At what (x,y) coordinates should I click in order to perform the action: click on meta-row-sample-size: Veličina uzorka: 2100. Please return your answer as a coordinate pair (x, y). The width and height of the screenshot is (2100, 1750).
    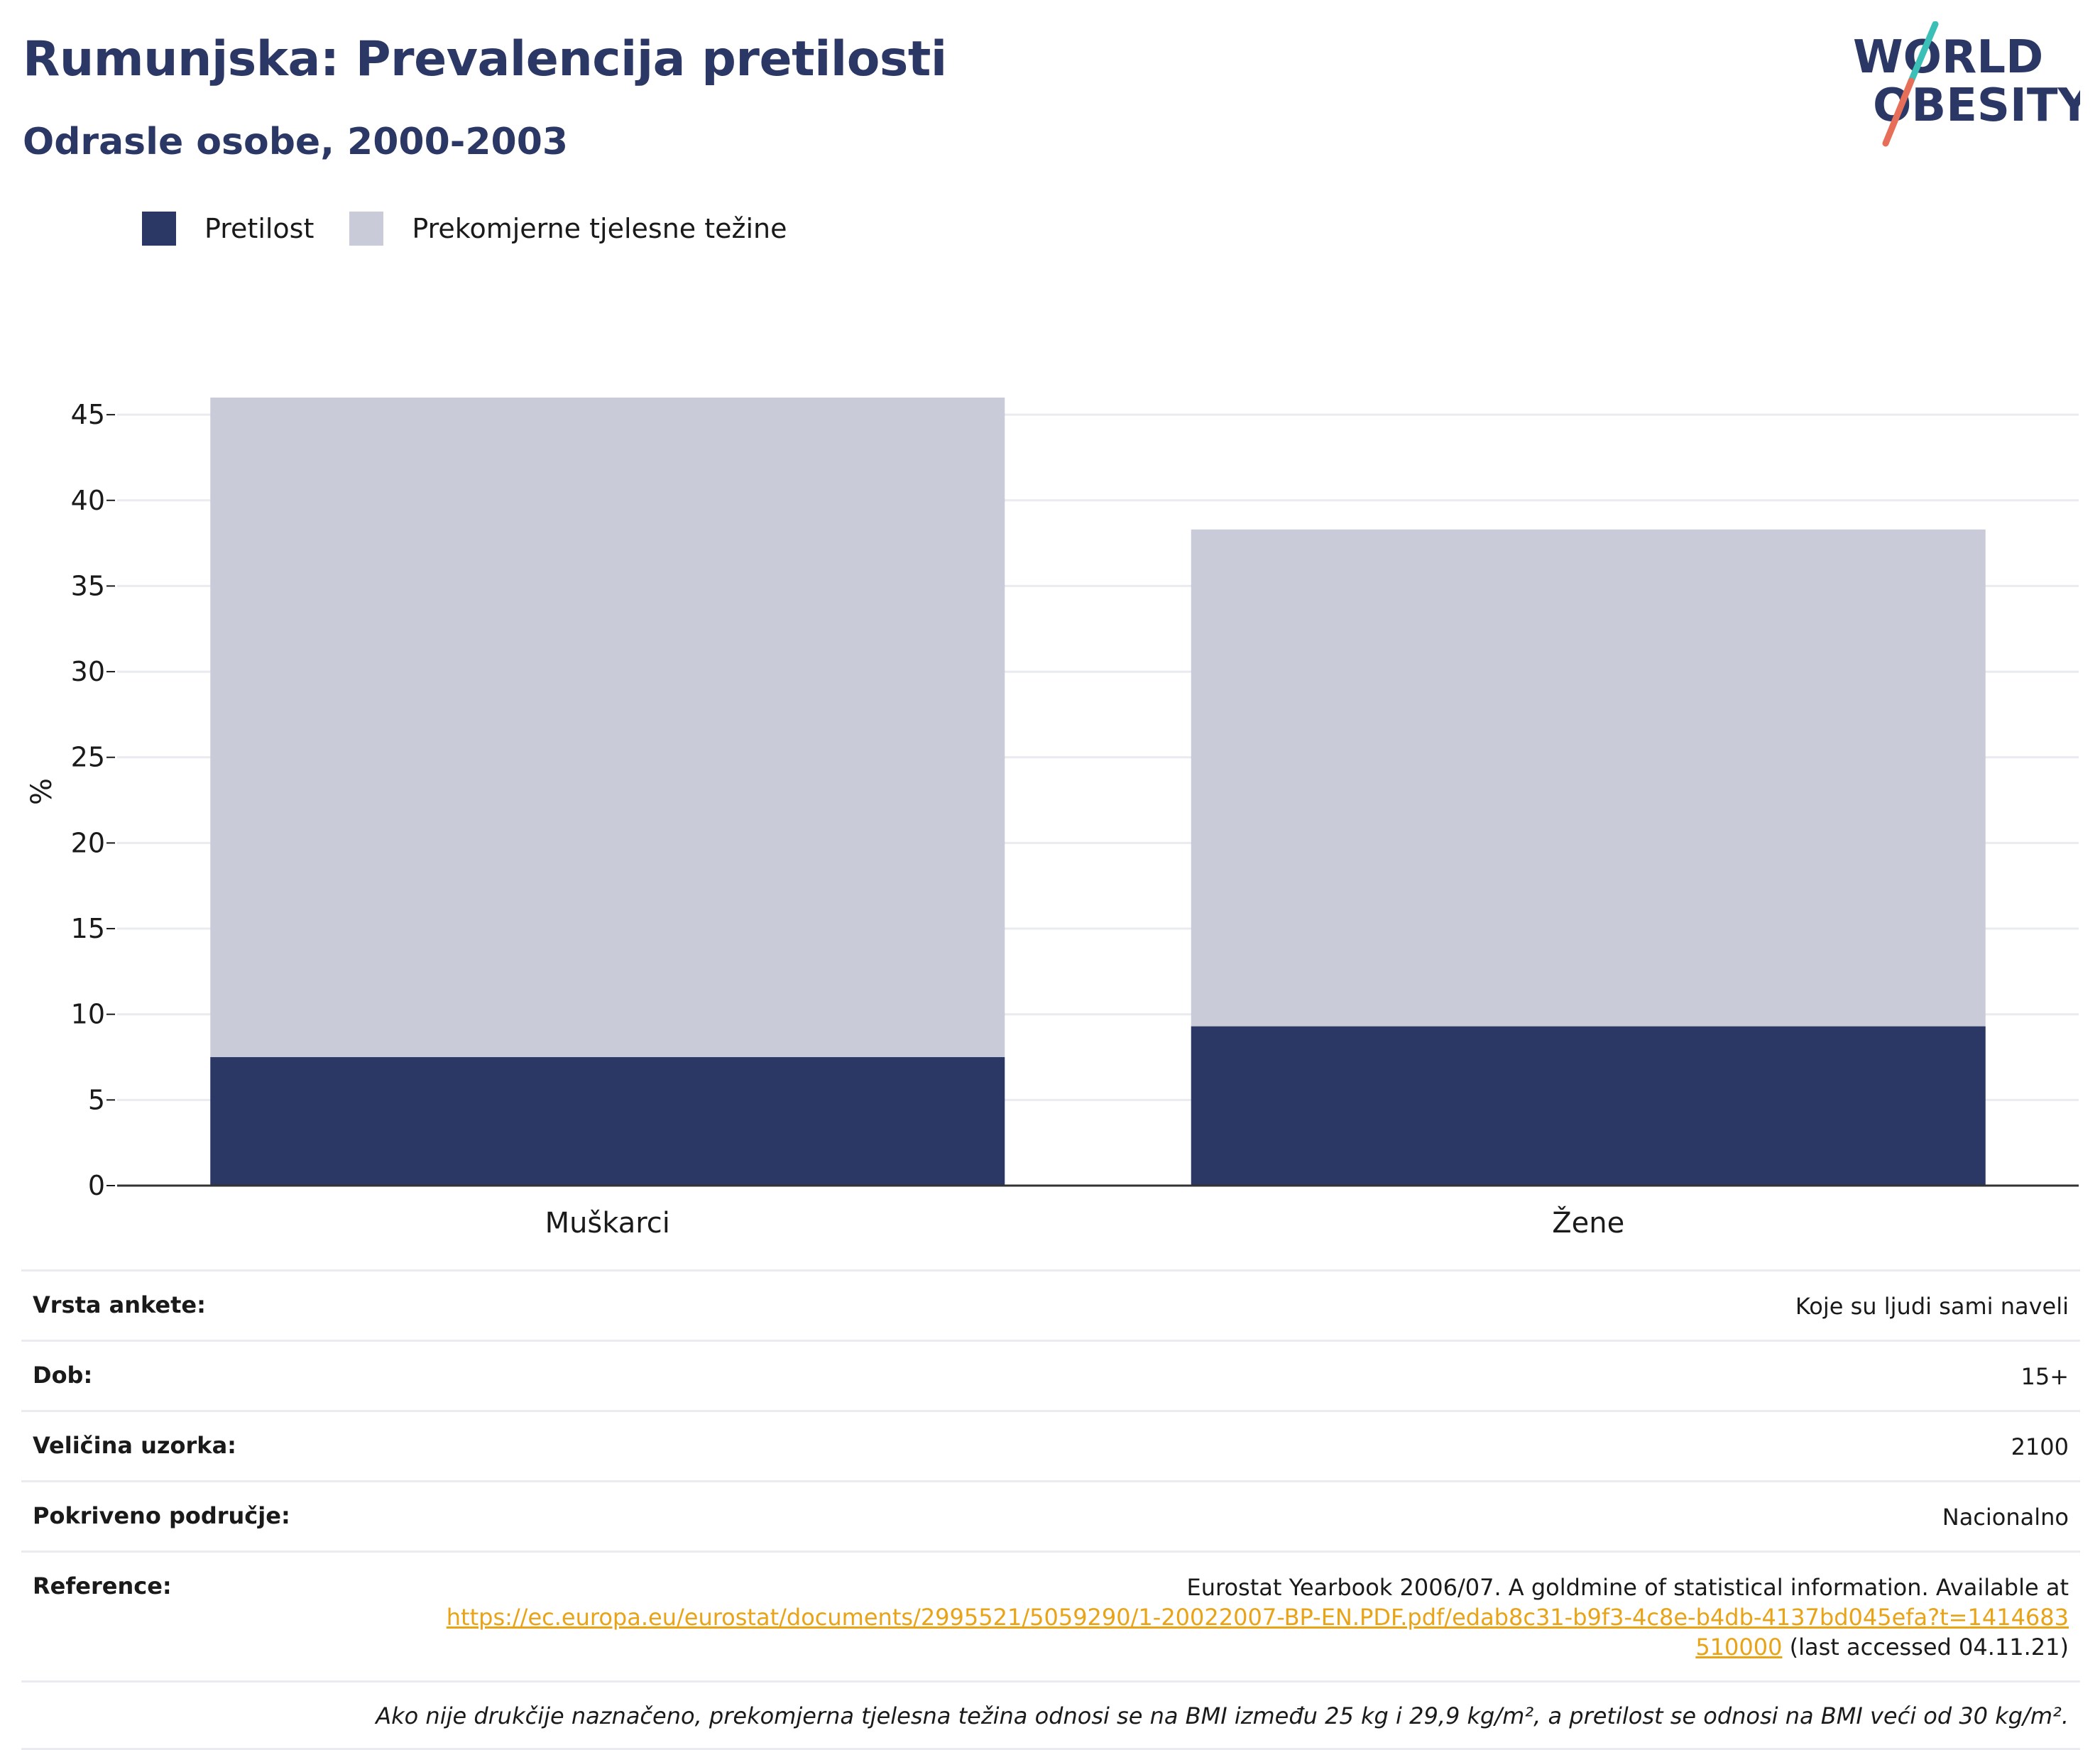
    Looking at the image, I should click on (1050, 1445).